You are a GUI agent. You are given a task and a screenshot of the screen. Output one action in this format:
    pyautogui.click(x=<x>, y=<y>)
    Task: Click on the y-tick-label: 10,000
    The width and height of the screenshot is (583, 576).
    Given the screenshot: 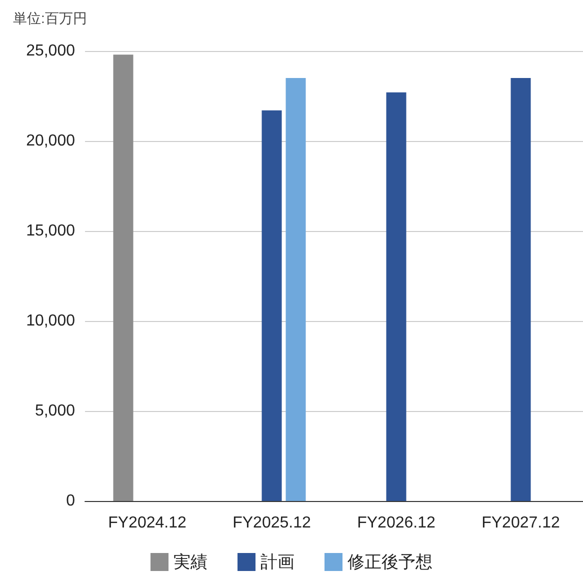 What is the action you would take?
    pyautogui.click(x=51, y=321)
    